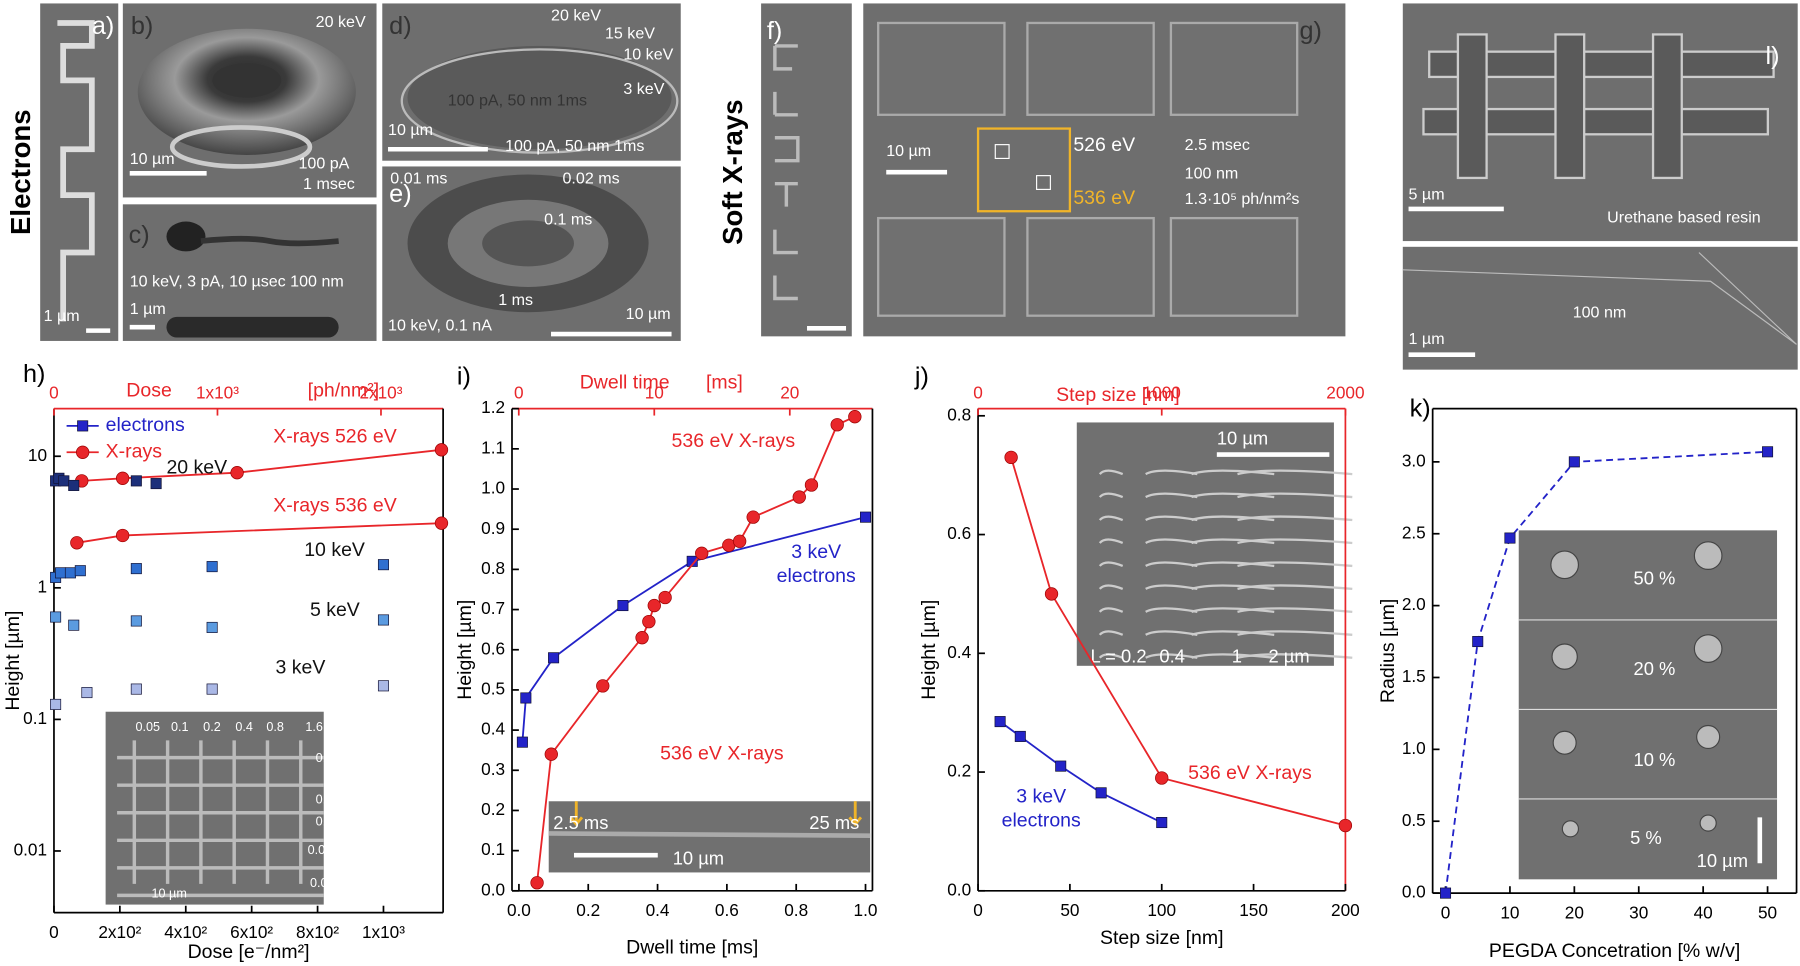 Image resolution: width=1800 pixels, height=966 pixels. I want to click on panel-label: i), so click(464, 376).